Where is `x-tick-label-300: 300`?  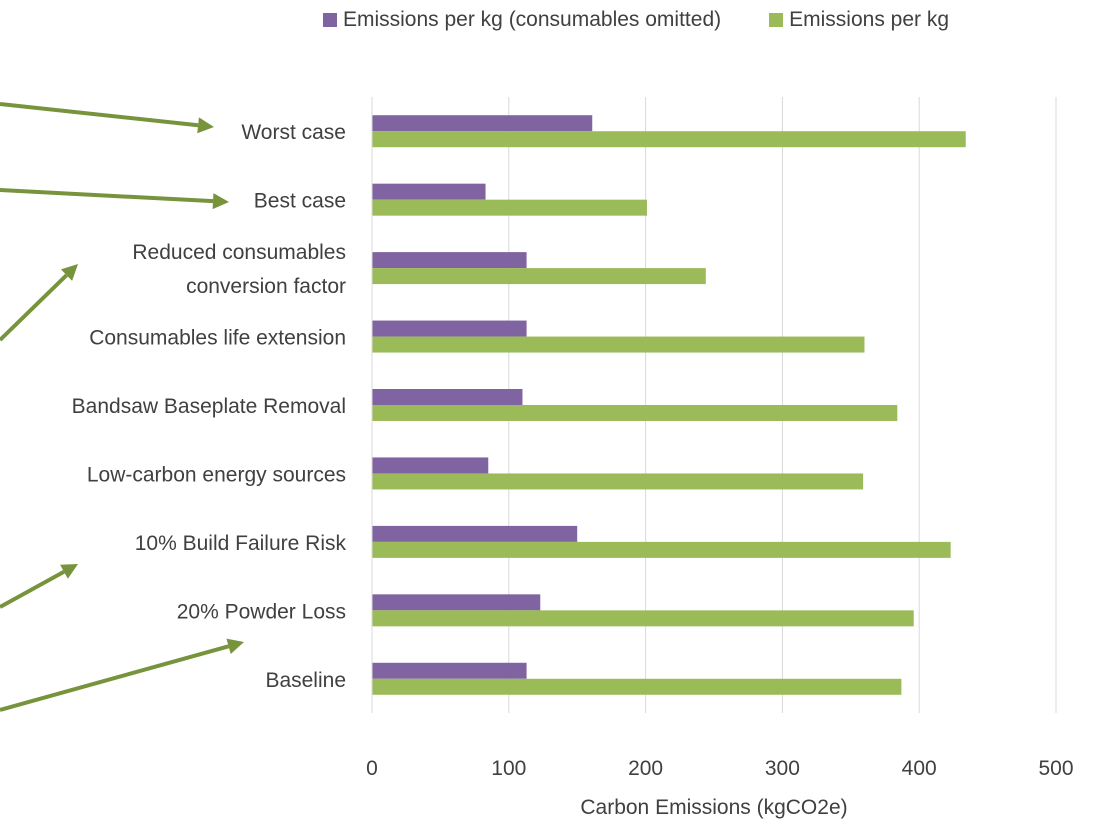 x-tick-label-300: 300 is located at coordinates (782, 768).